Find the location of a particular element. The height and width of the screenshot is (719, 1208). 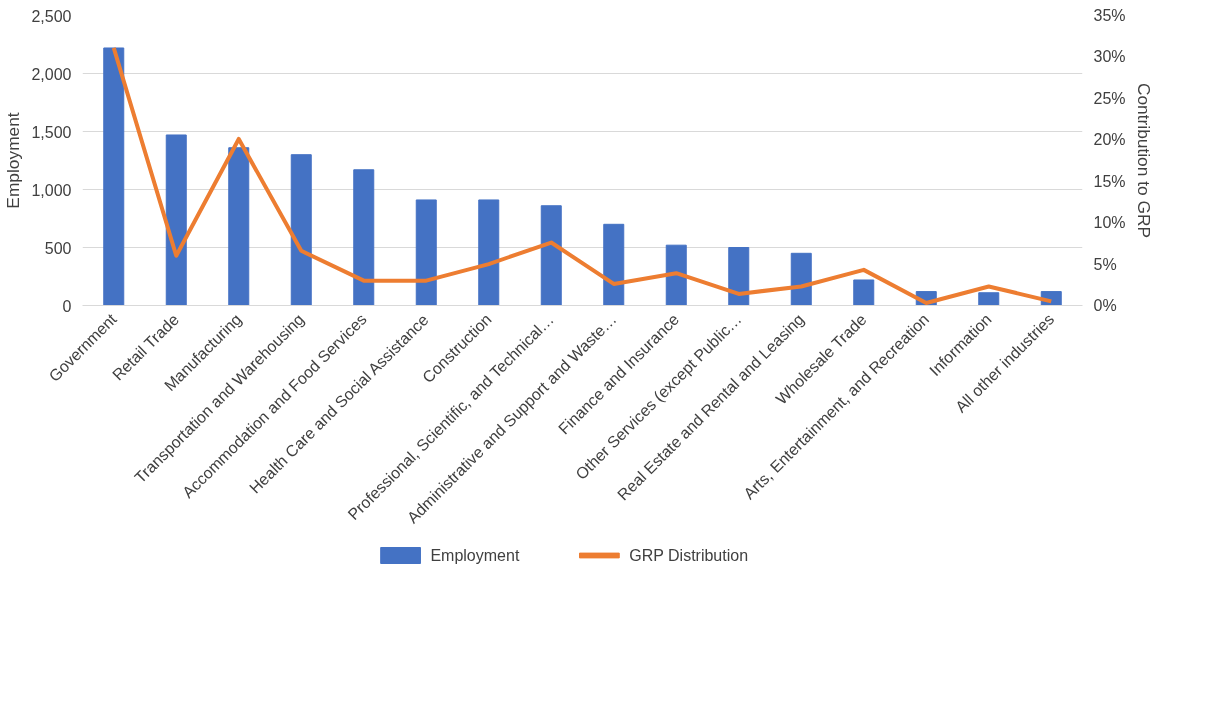

y2-tick-label: 0% is located at coordinates (1105, 305).